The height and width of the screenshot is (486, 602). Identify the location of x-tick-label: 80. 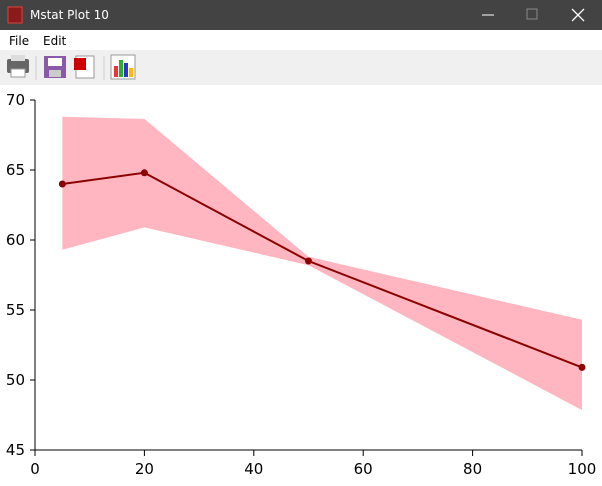
(472, 469).